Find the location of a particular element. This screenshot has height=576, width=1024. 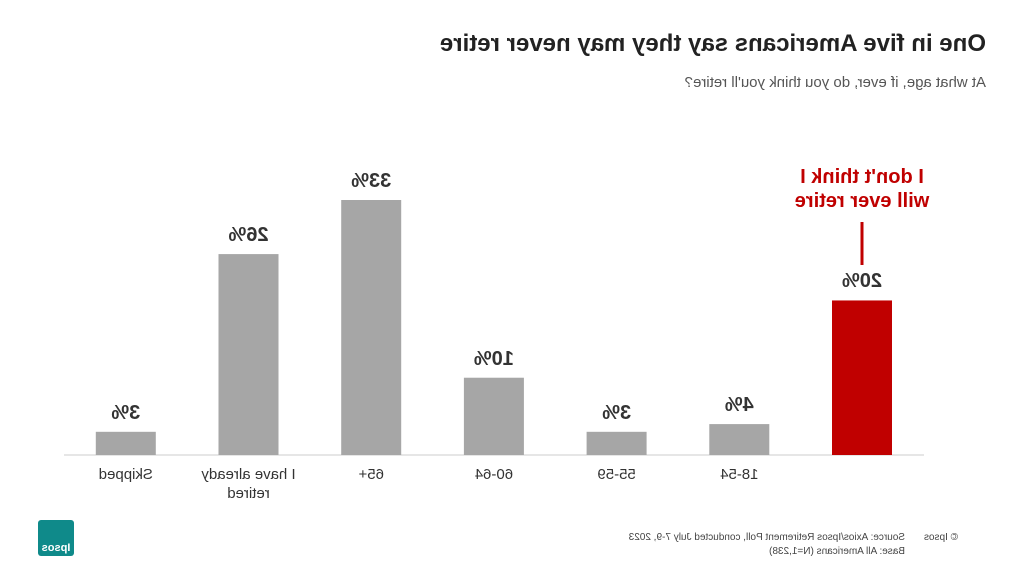

x-tick-label: 55-59 is located at coordinates (616, 474).